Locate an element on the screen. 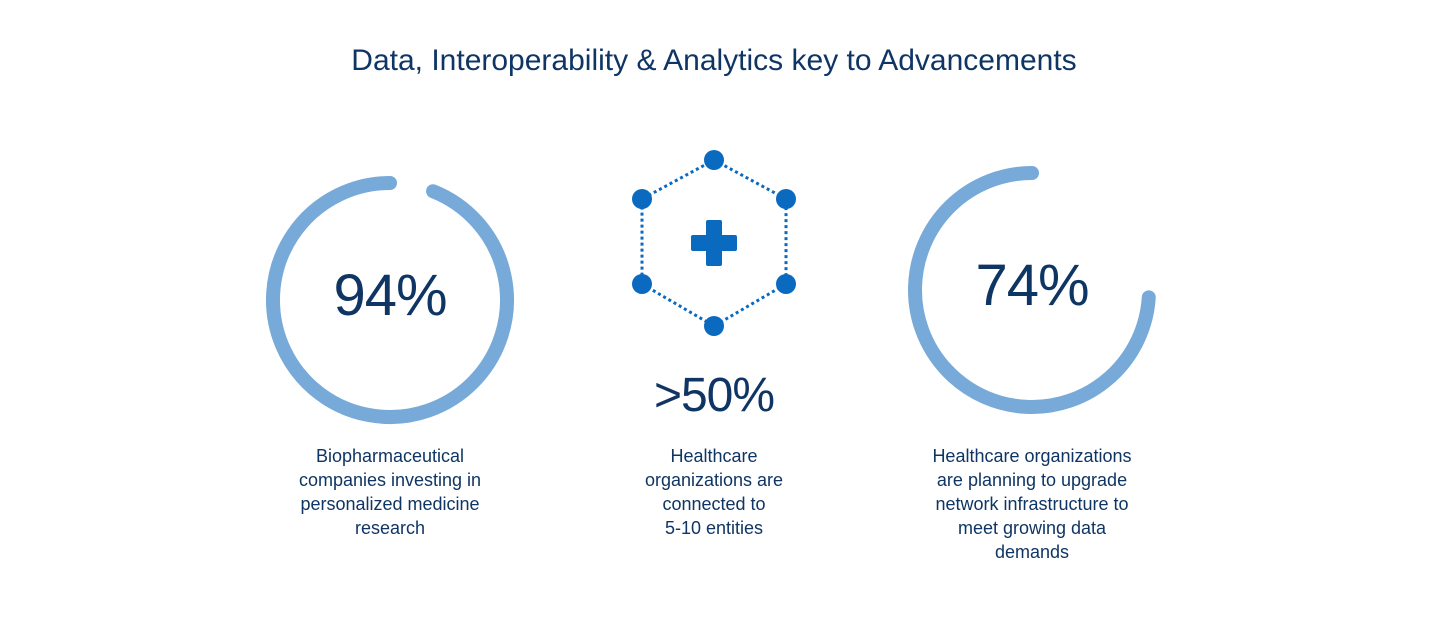 The image size is (1440, 634). medical-cross-icon is located at coordinates (714, 243).